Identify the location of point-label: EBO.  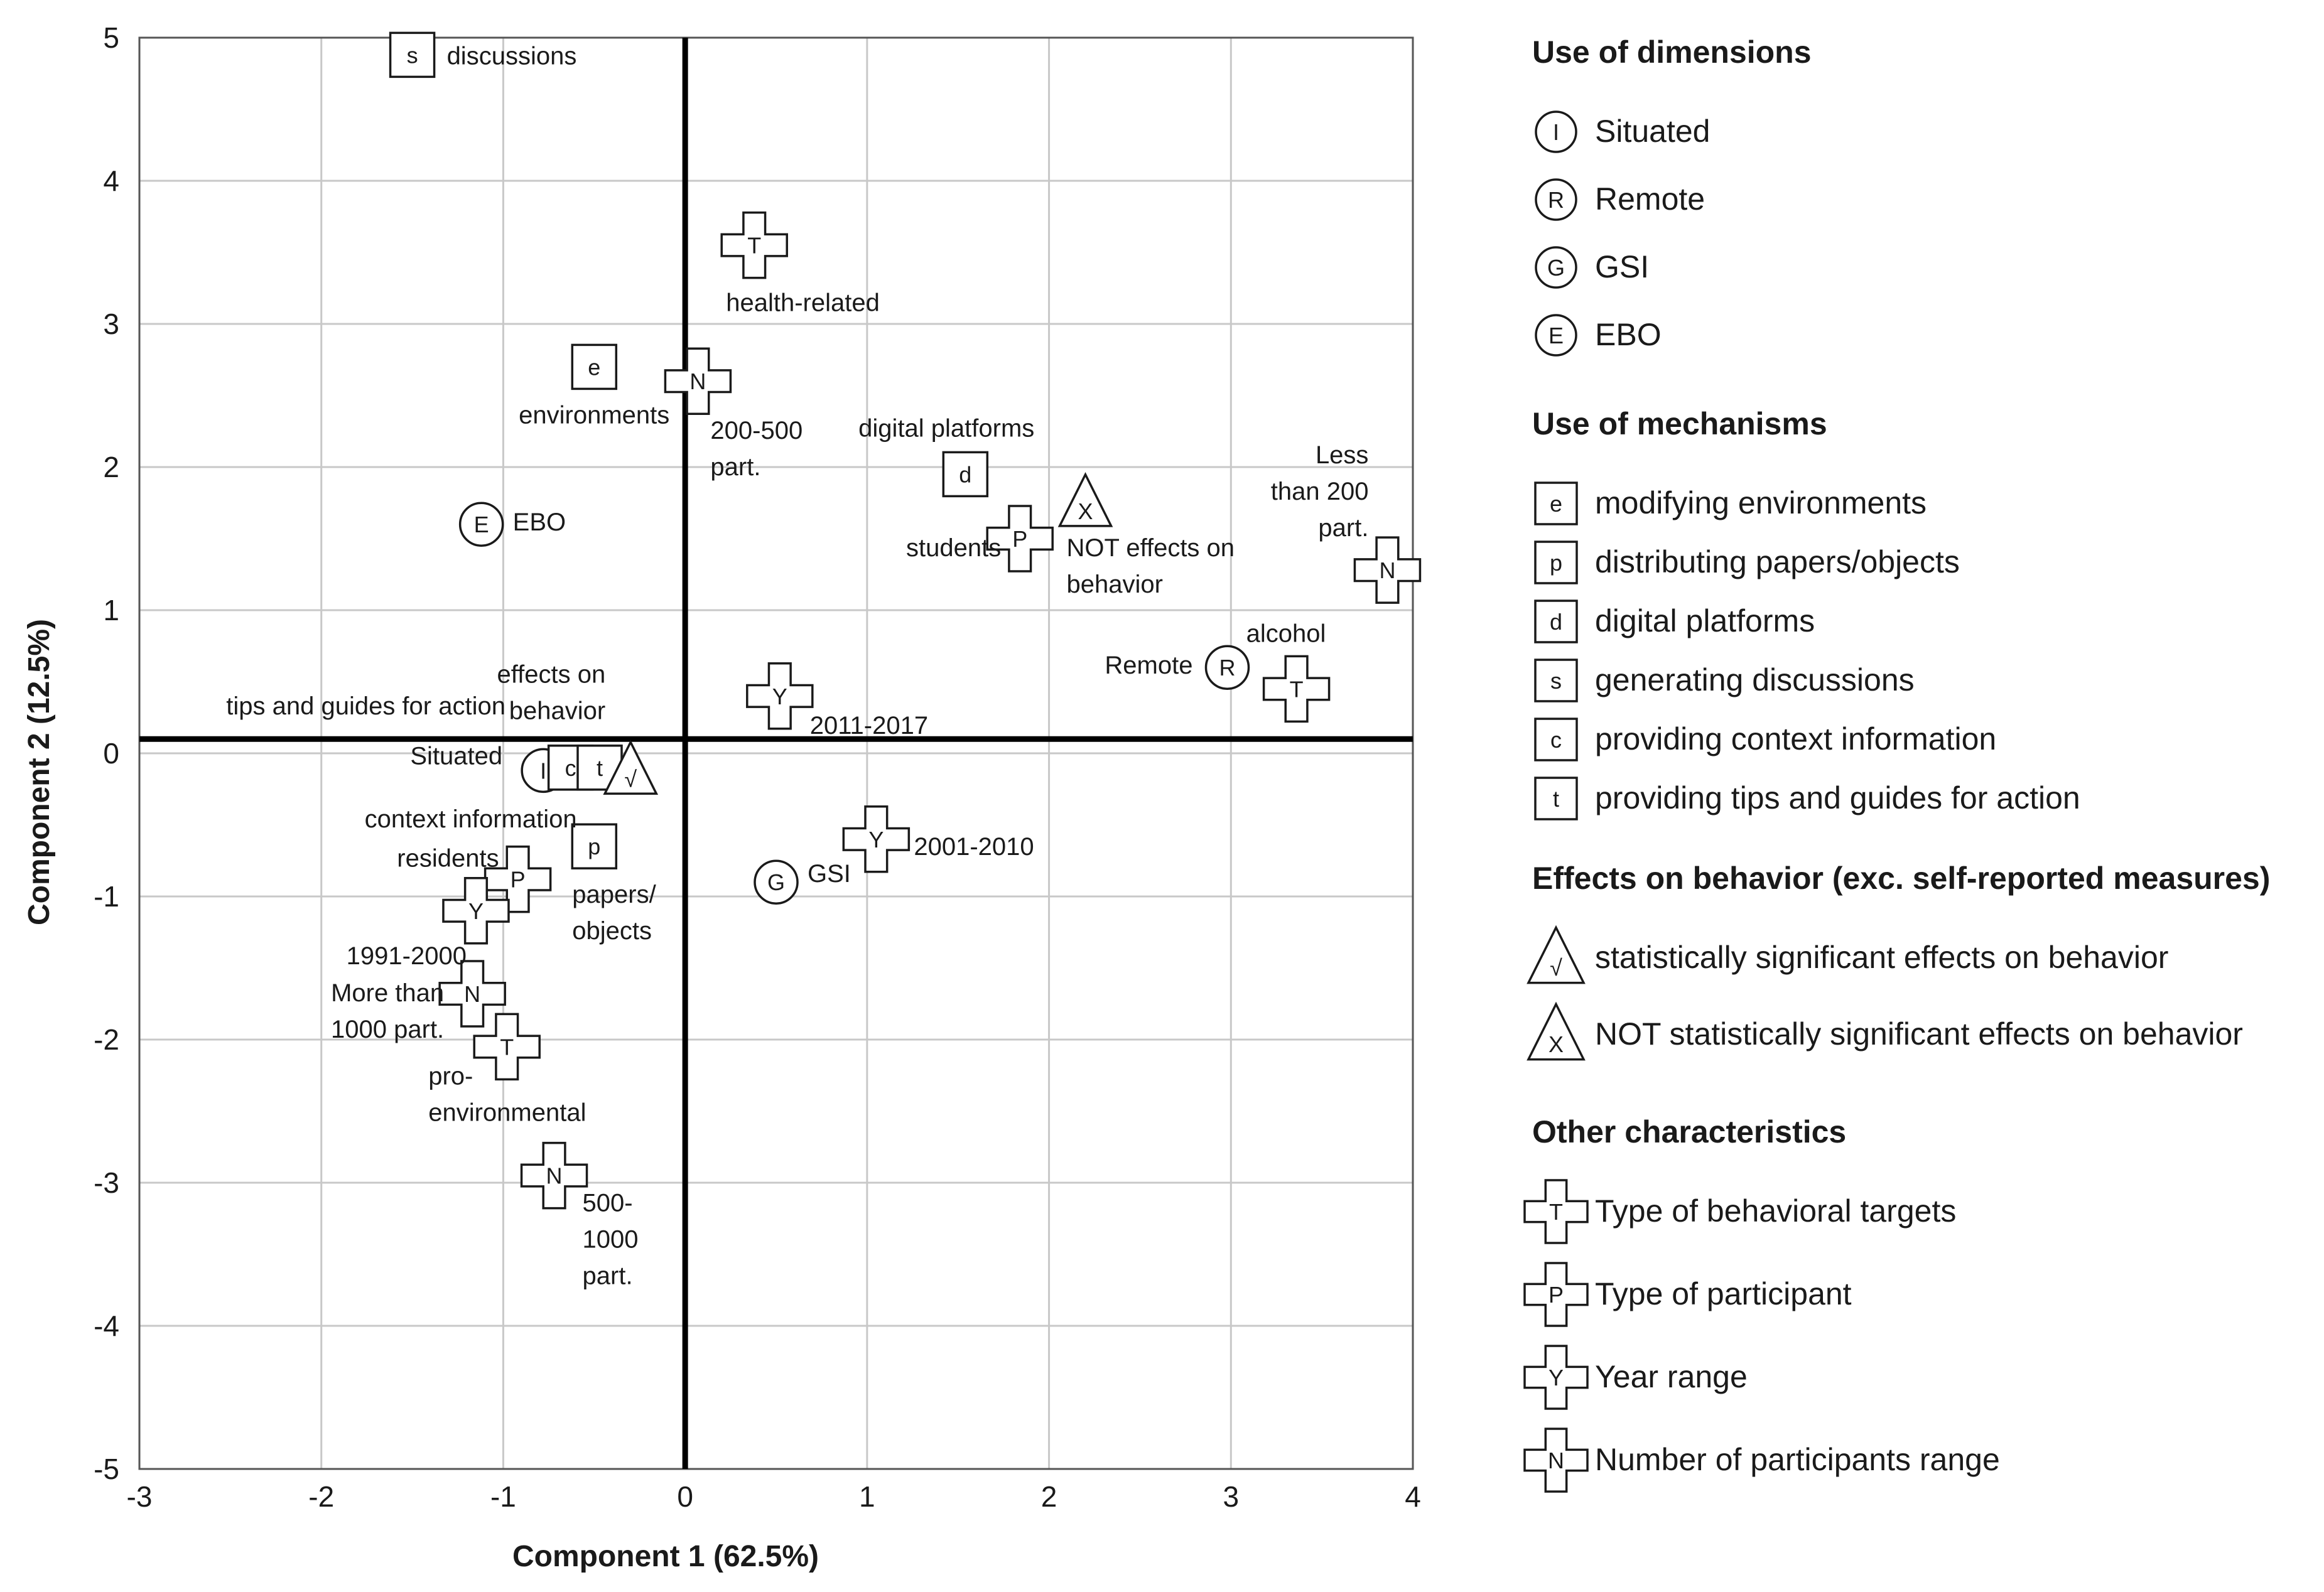
(539, 522).